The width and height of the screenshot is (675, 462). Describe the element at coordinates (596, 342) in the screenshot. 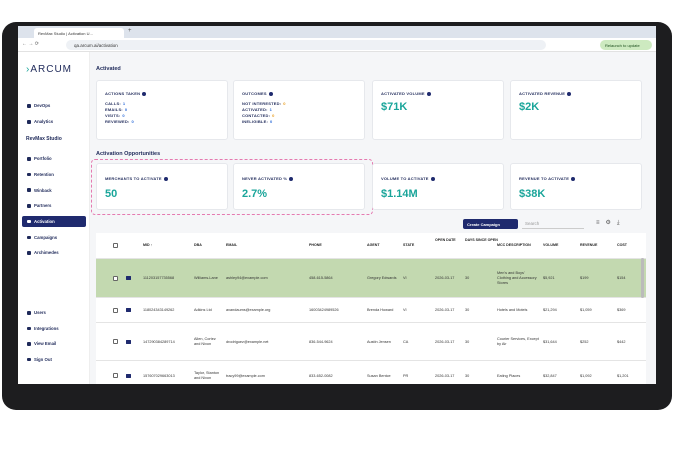

I see `table-cell: $252` at that location.